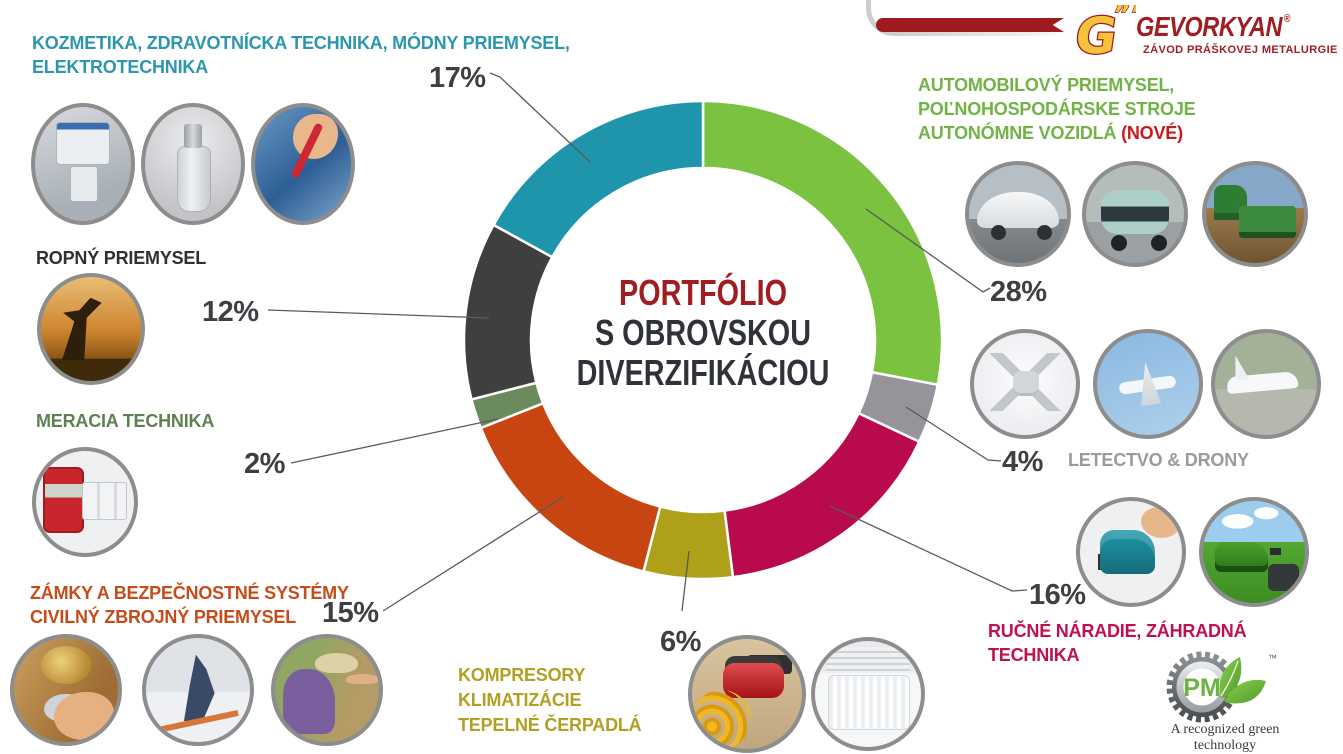  What do you see at coordinates (1148, 384) in the screenshot?
I see `photo-airliner` at bounding box center [1148, 384].